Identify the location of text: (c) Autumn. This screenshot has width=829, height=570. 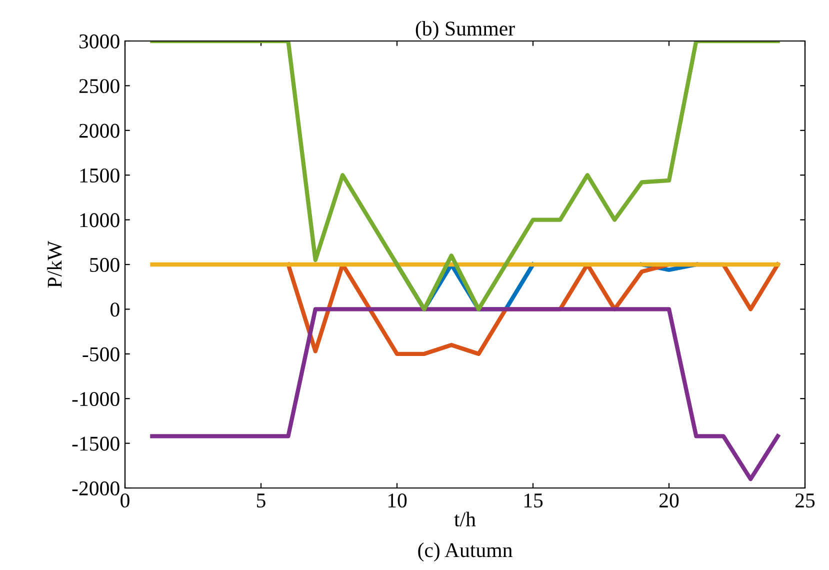
(465, 552).